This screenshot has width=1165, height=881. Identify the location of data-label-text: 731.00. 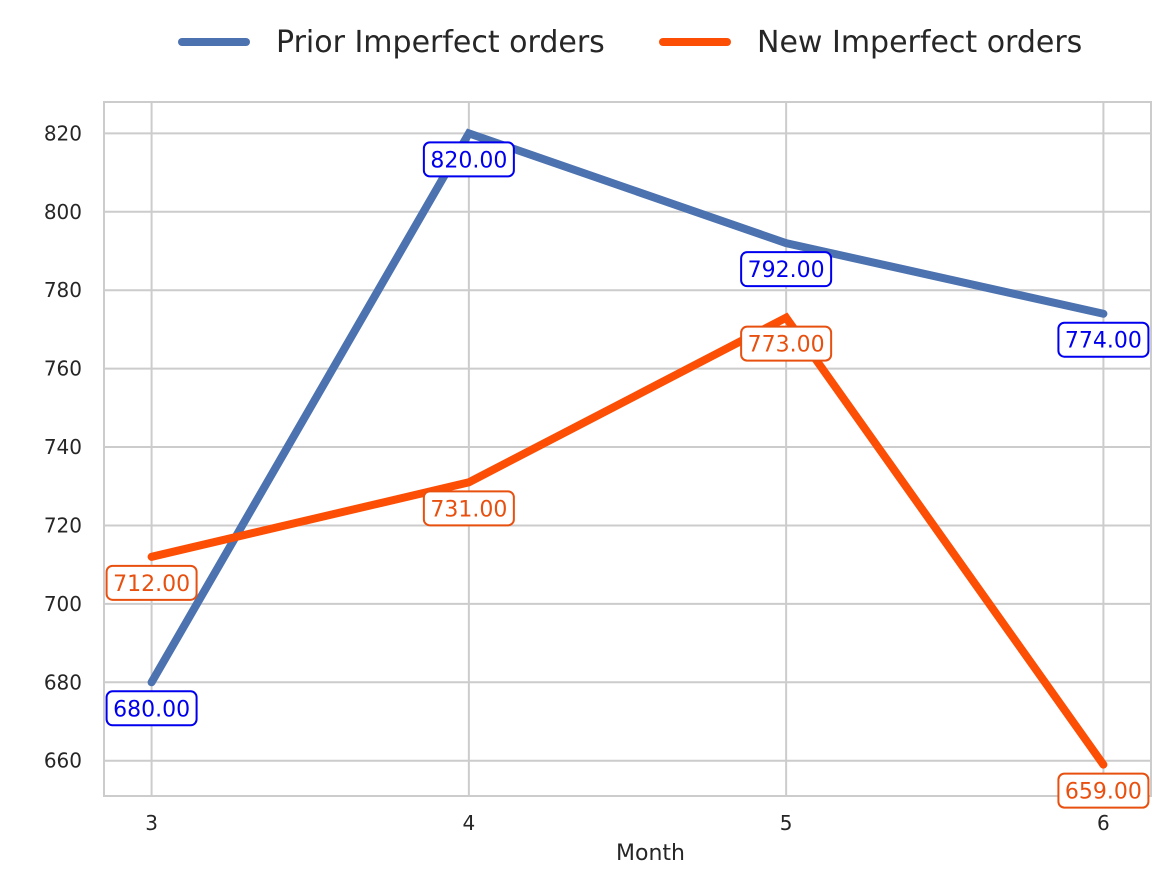
(468, 509).